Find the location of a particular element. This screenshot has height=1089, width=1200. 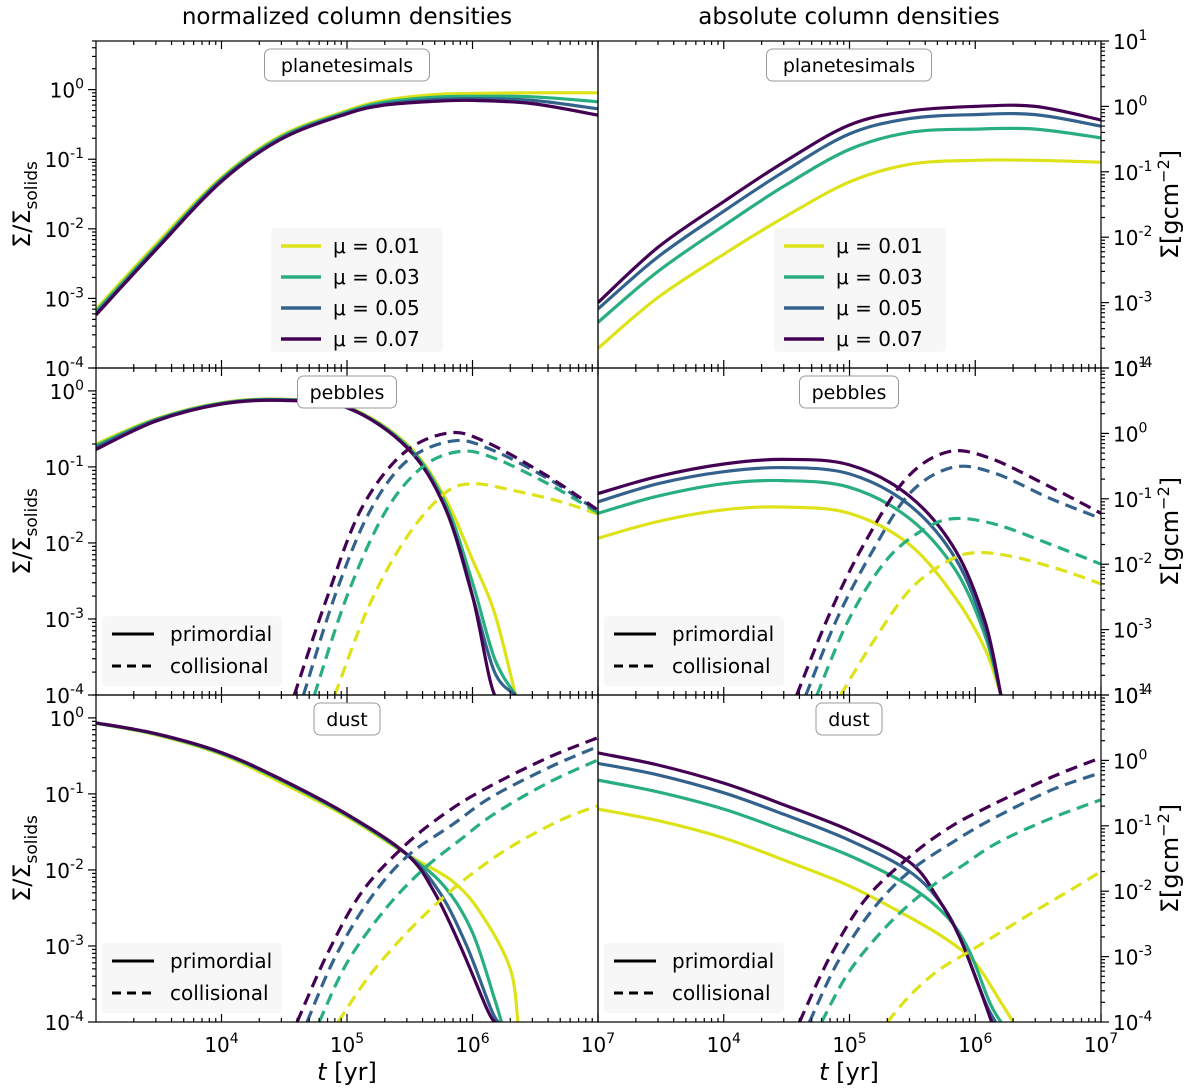

y-axis-label-left: Σ/Σsolids is located at coordinates (25, 204).